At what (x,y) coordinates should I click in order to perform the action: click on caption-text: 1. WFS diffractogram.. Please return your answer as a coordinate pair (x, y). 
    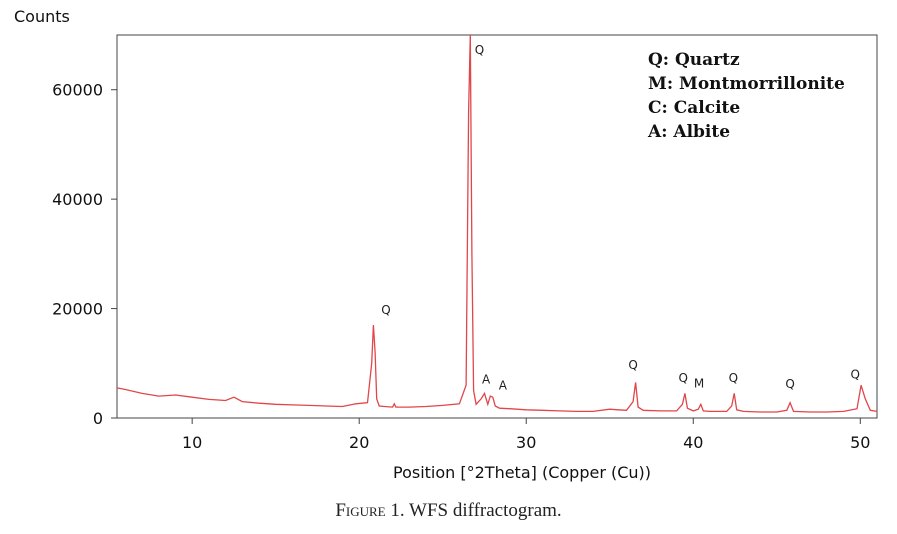
    Looking at the image, I should click on (473, 510).